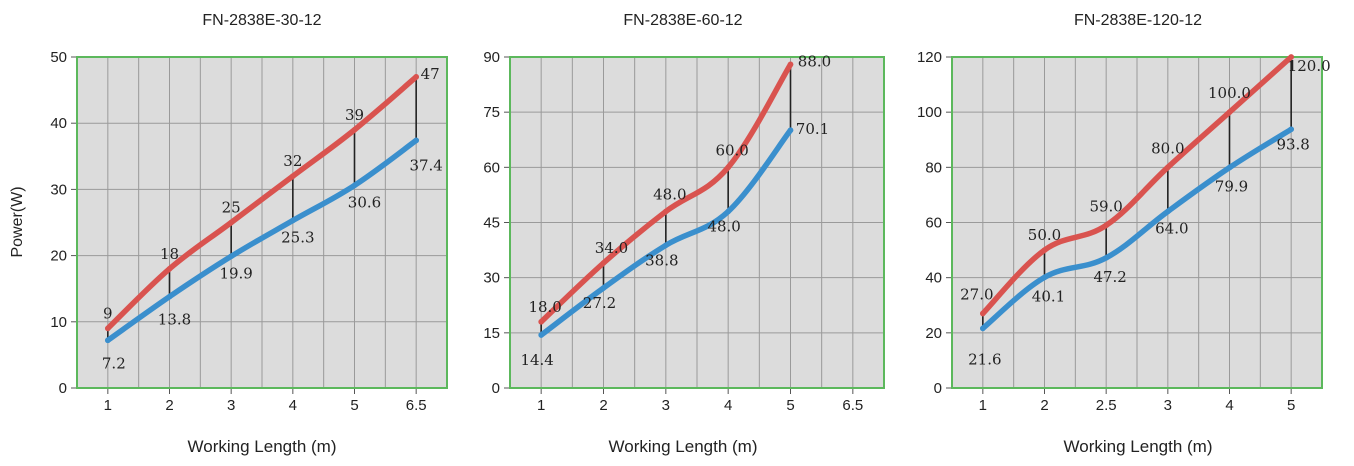 The height and width of the screenshot is (466, 1354). What do you see at coordinates (1105, 206) in the screenshot?
I see `data-label-upper: 59.0` at bounding box center [1105, 206].